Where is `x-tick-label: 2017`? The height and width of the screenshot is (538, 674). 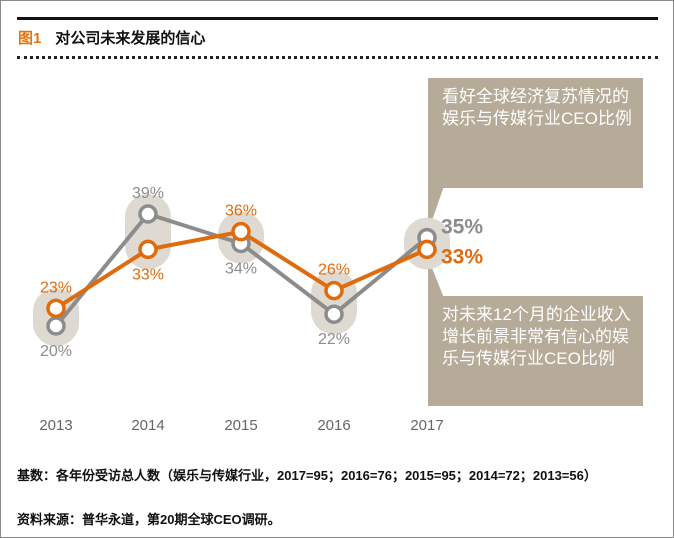
x-tick-label: 2017 is located at coordinates (426, 425).